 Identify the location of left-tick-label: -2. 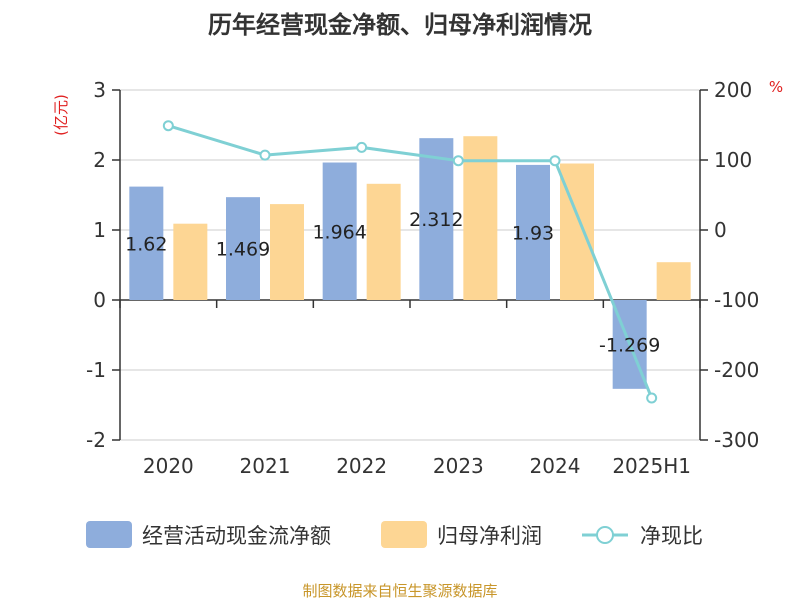
(96, 440).